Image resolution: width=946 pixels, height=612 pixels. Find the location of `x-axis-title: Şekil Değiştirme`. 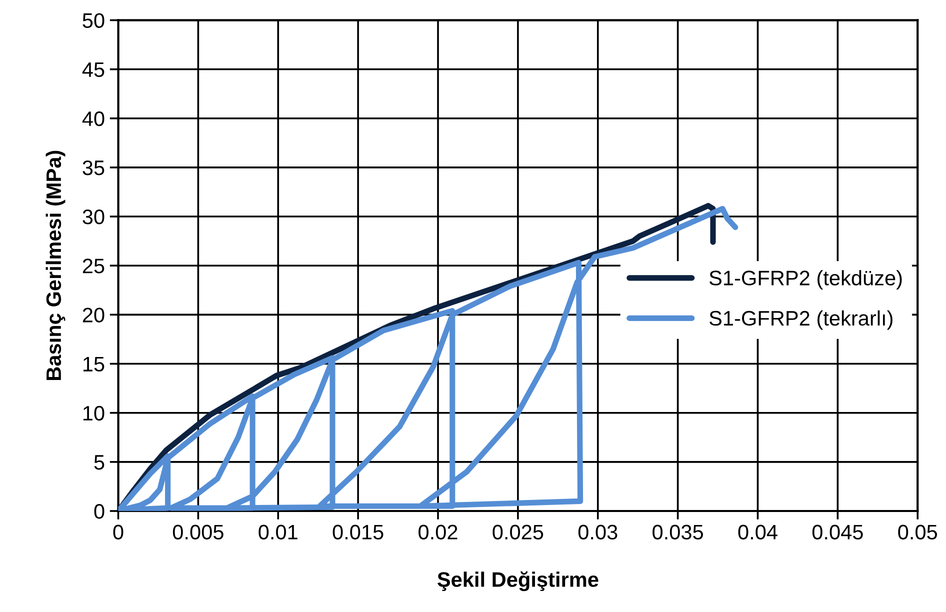

x-axis-title: Şekil Değiştirme is located at coordinates (517, 581).